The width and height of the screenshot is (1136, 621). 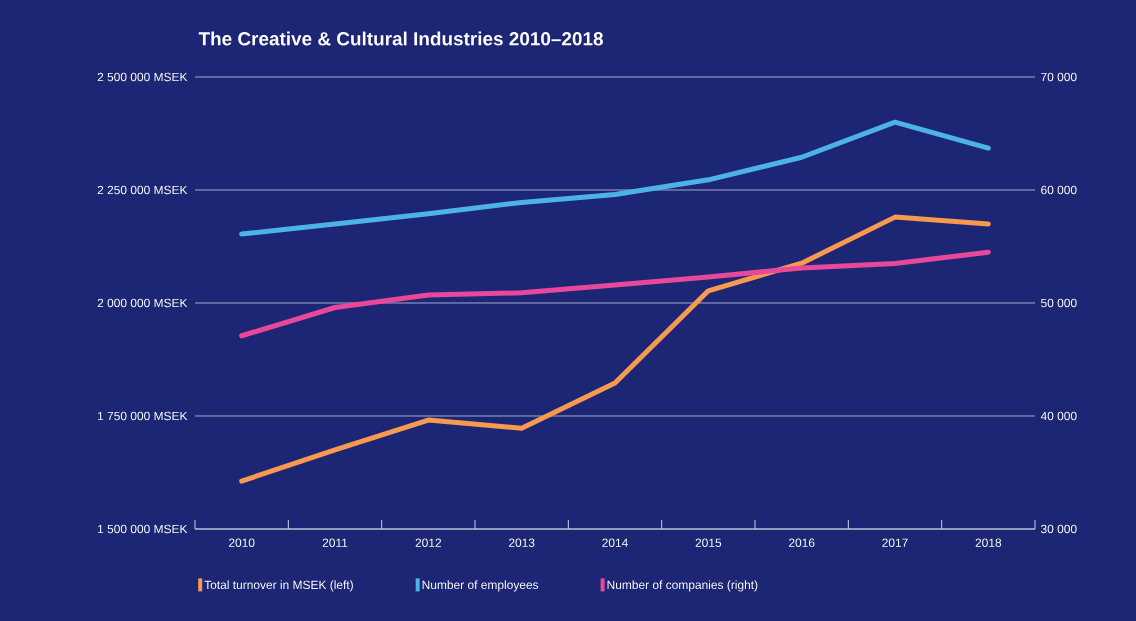 What do you see at coordinates (142, 190) in the screenshot?
I see `y-tick-label: 2 250 000 MSEK` at bounding box center [142, 190].